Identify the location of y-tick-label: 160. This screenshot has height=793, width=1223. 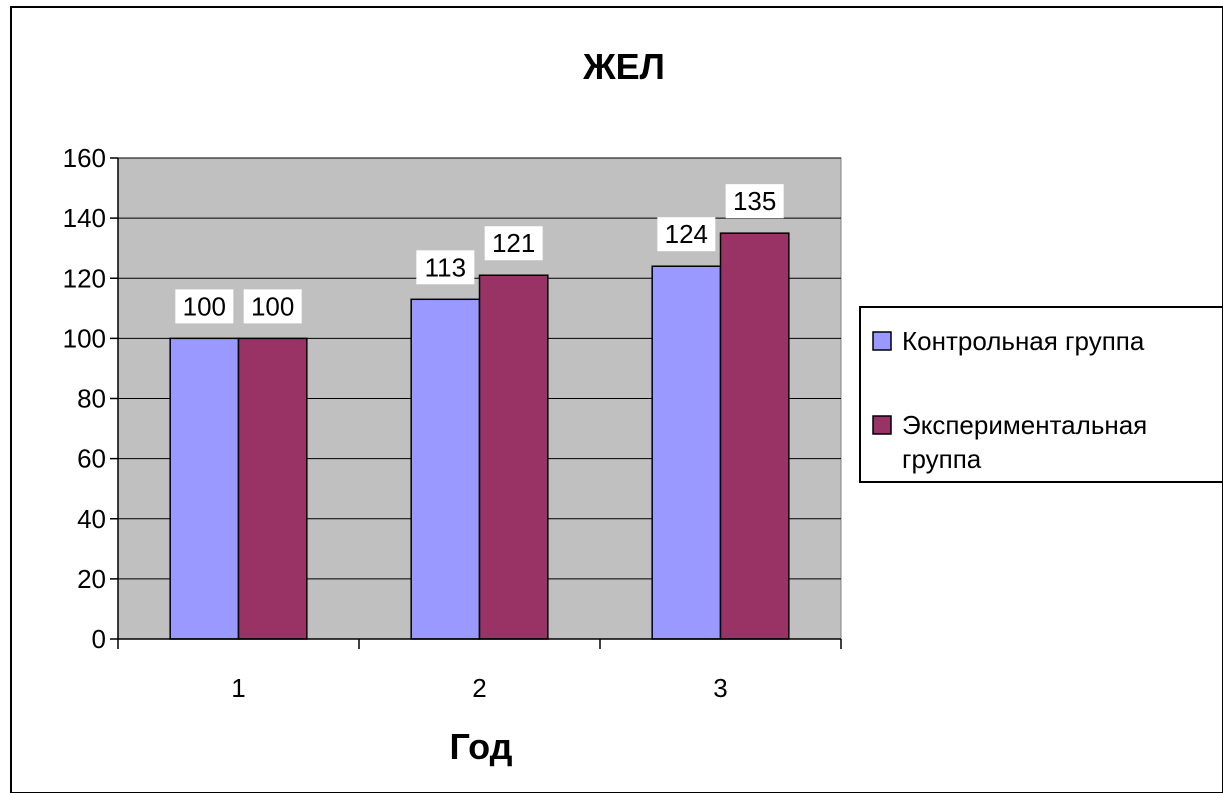
(84, 158).